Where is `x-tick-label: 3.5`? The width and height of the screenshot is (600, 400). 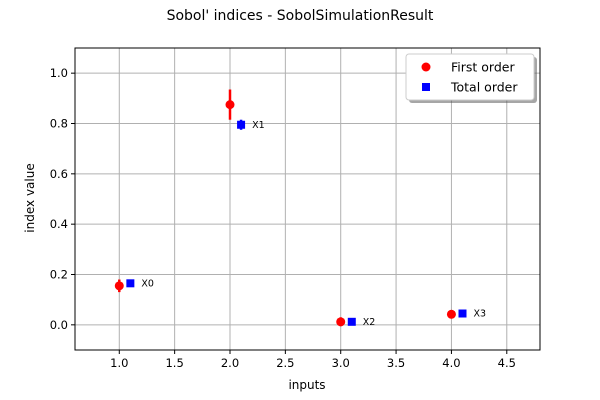
x-tick-label: 3.5 is located at coordinates (396, 363).